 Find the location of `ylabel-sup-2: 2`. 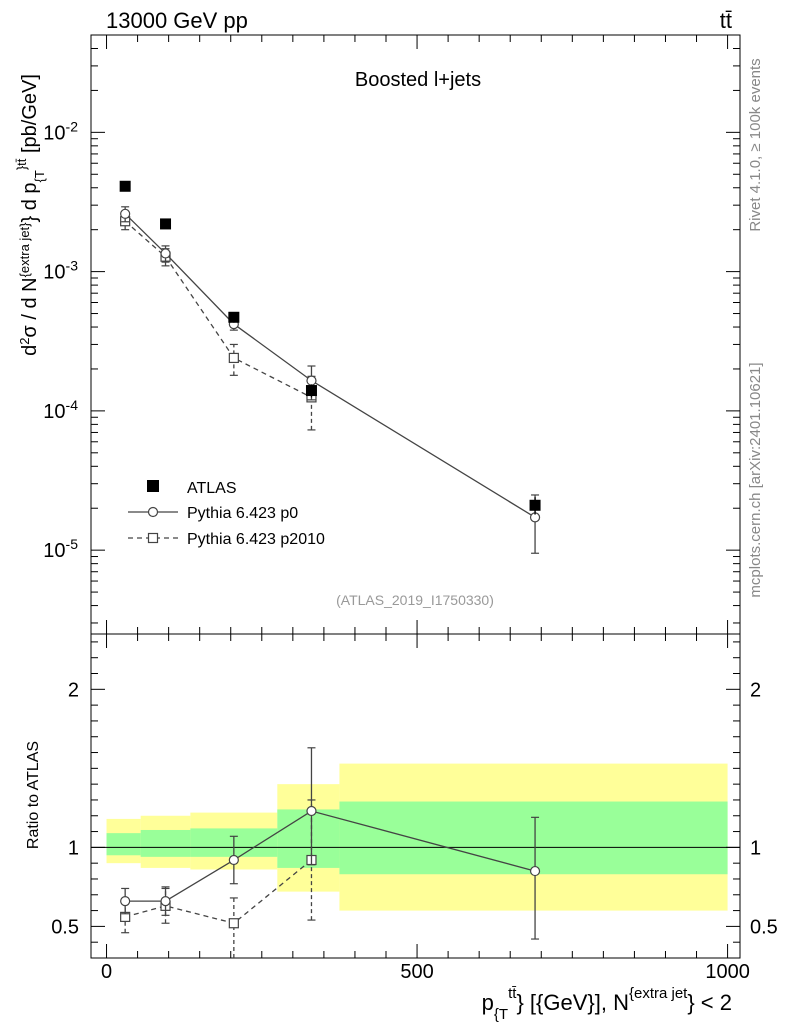

ylabel-sup-2: 2 is located at coordinates (24, 341).